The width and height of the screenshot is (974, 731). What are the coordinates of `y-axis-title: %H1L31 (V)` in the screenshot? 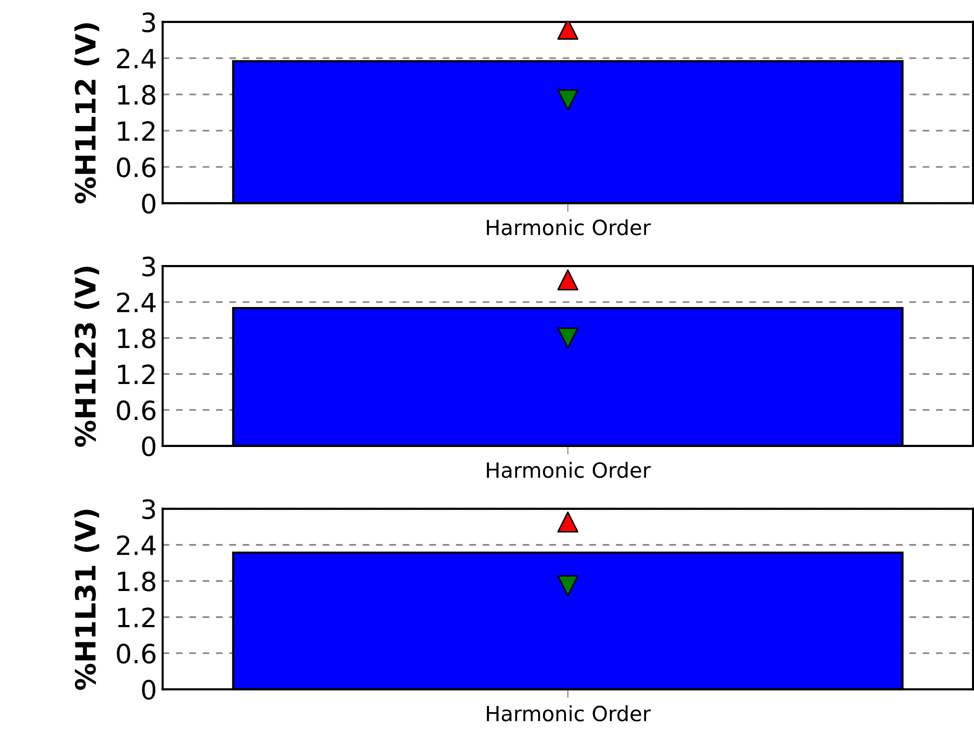 It's located at (87, 600).